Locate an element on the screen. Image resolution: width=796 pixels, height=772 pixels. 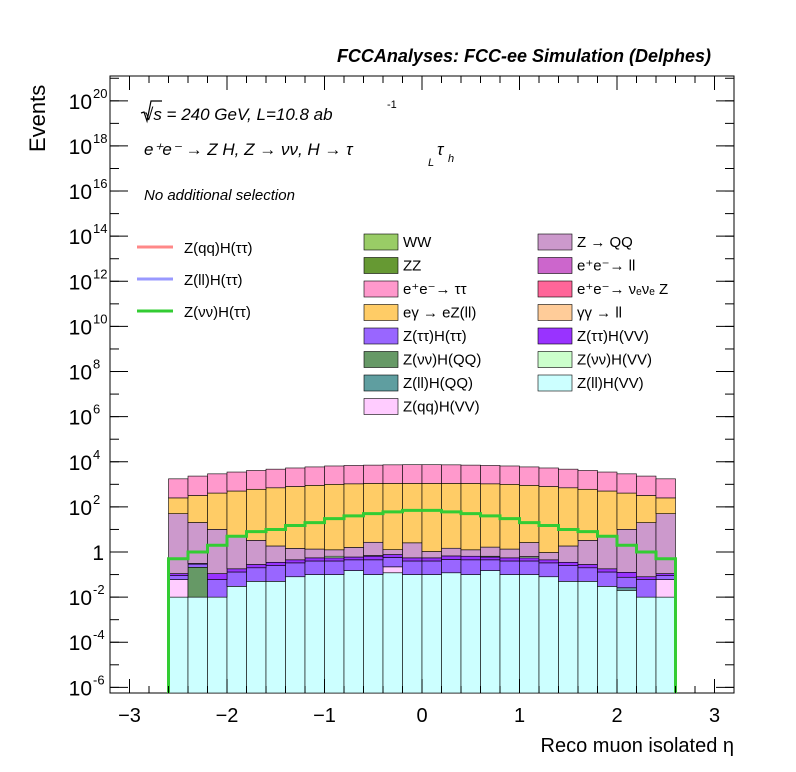
y-tick-exponent-9: 12 is located at coordinates (100, 273).